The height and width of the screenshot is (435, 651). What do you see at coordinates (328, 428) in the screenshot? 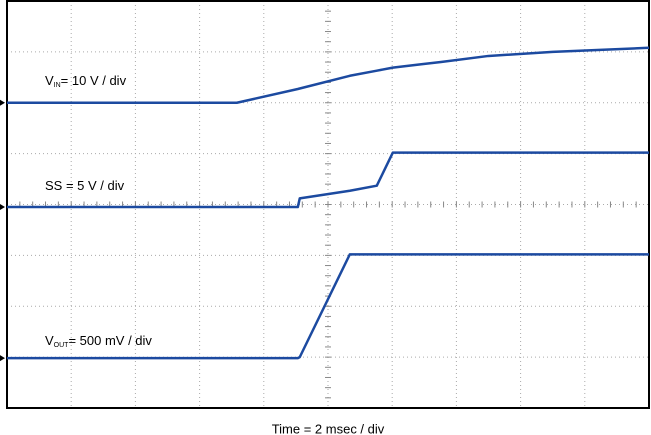
I see `x-axis-label: Time = 2 msec / div` at bounding box center [328, 428].